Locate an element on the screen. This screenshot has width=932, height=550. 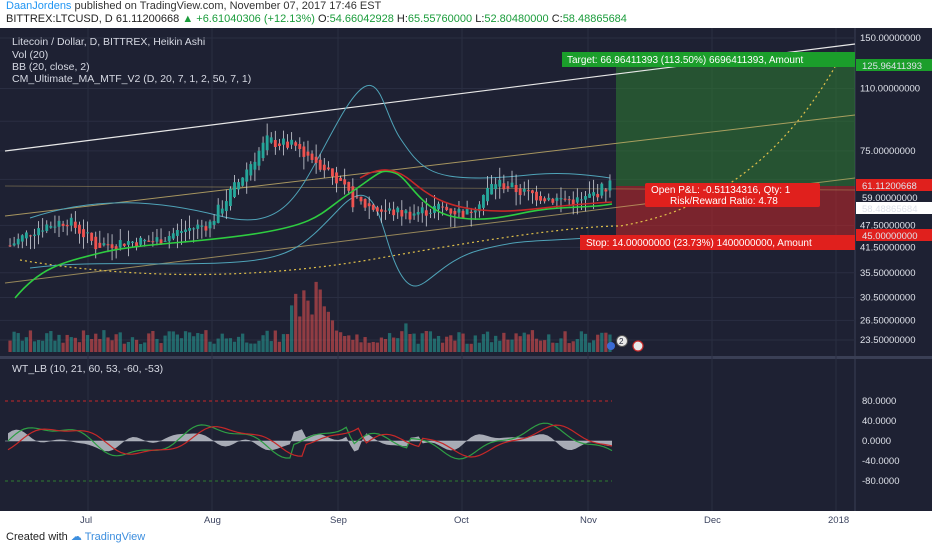
price-tick-label: 26.50000000 is located at coordinates (887, 320).